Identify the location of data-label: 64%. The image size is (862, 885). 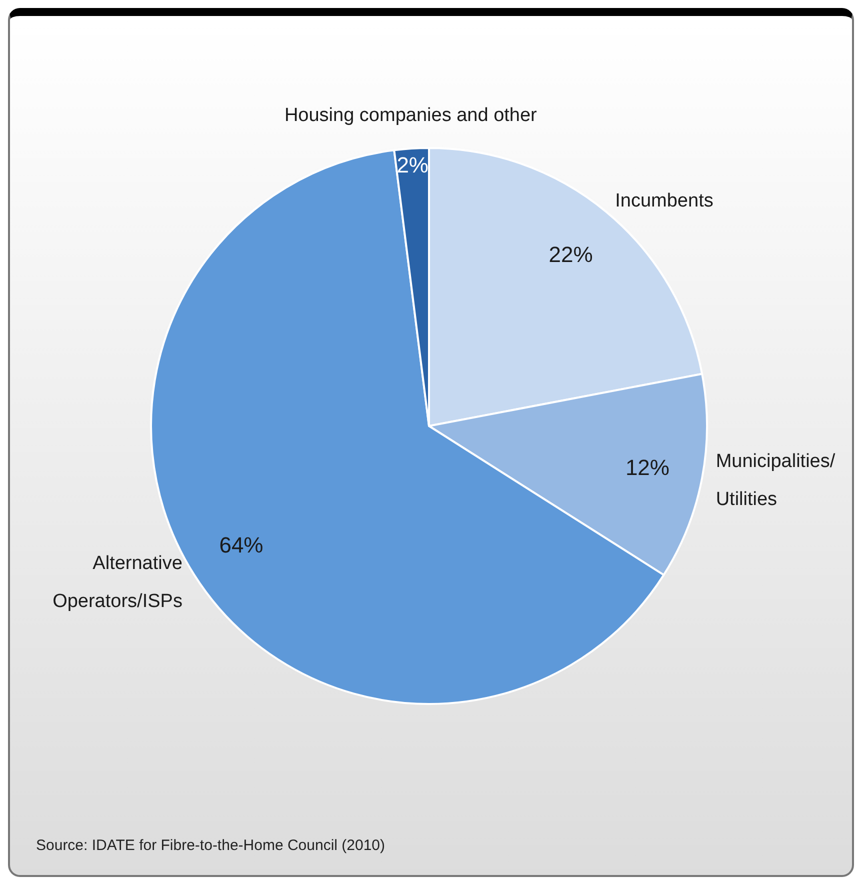
(241, 545).